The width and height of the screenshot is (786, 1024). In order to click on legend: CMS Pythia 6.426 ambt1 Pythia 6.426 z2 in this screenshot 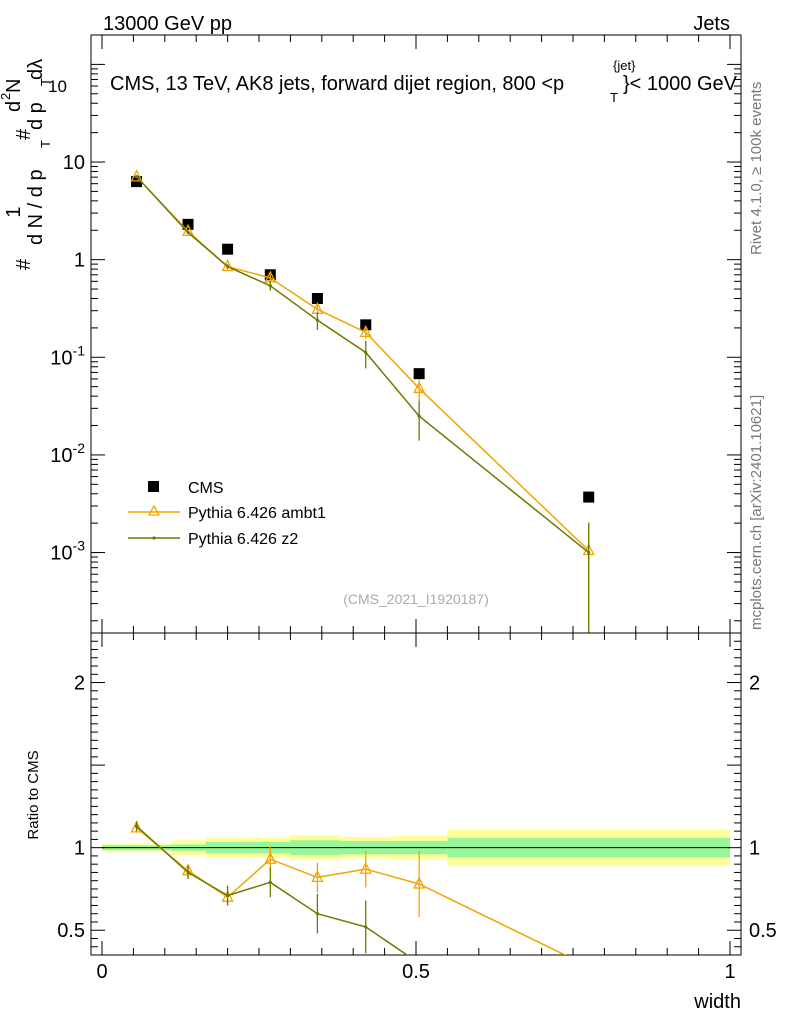, I will do `click(227, 514)`.